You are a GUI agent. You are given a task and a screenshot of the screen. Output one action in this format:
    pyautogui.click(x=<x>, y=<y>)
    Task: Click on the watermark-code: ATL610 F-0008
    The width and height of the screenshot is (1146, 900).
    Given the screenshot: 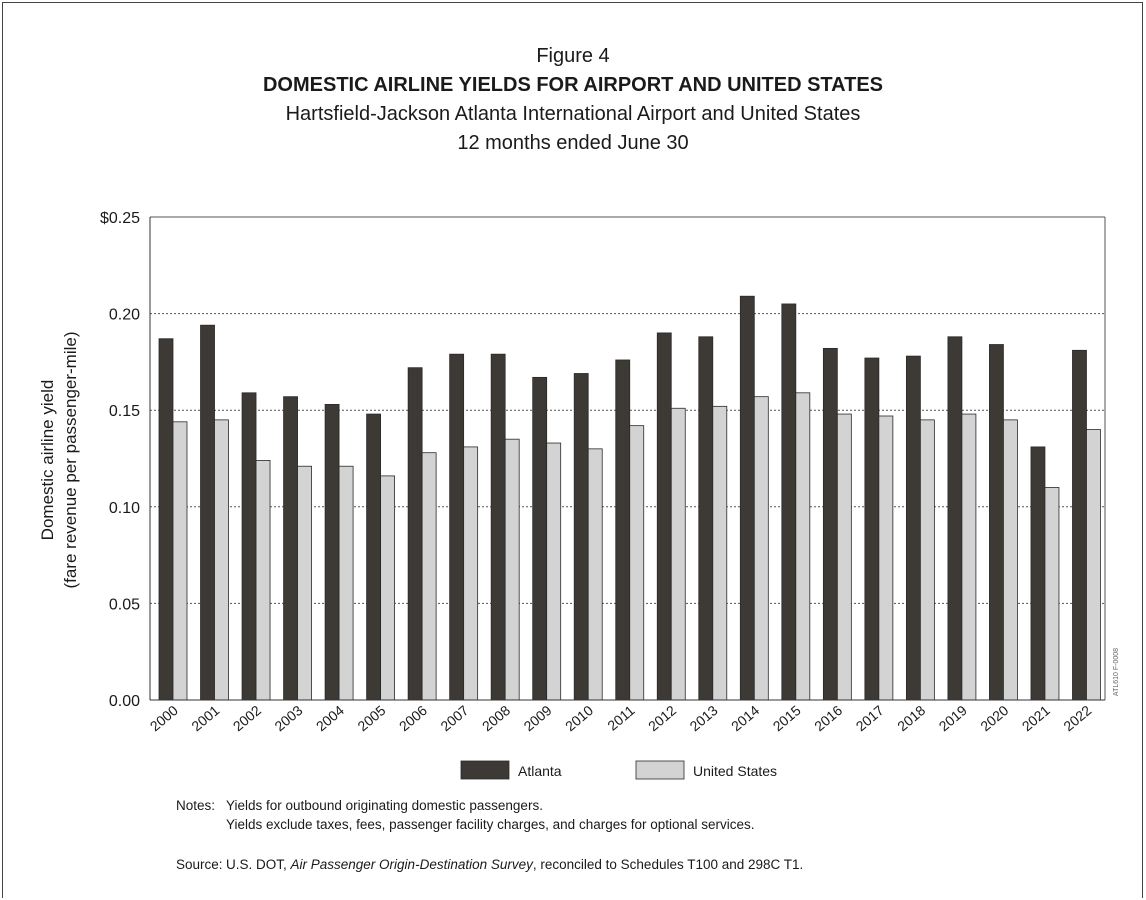 What is the action you would take?
    pyautogui.click(x=1116, y=672)
    